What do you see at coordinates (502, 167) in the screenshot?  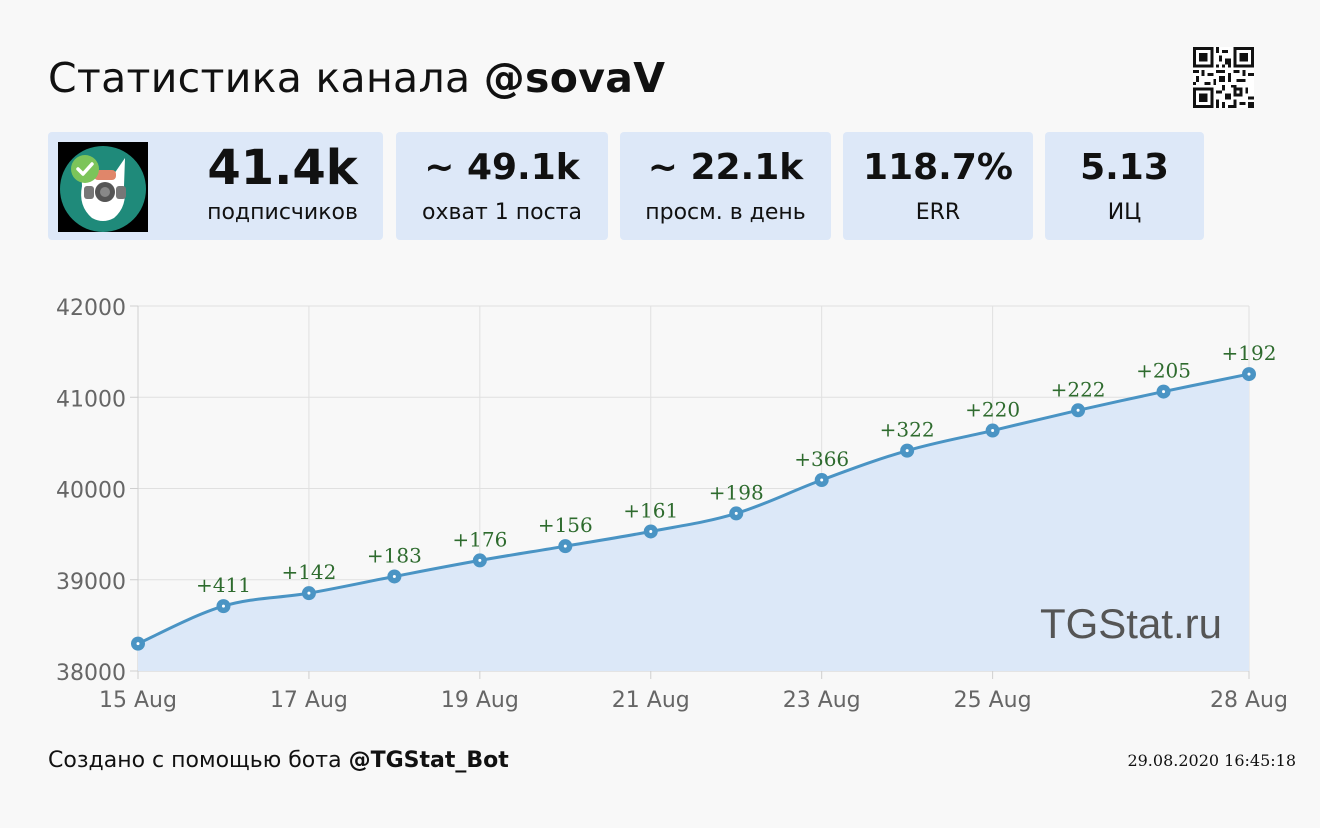 I see `reach-value: ~ 49.1k` at bounding box center [502, 167].